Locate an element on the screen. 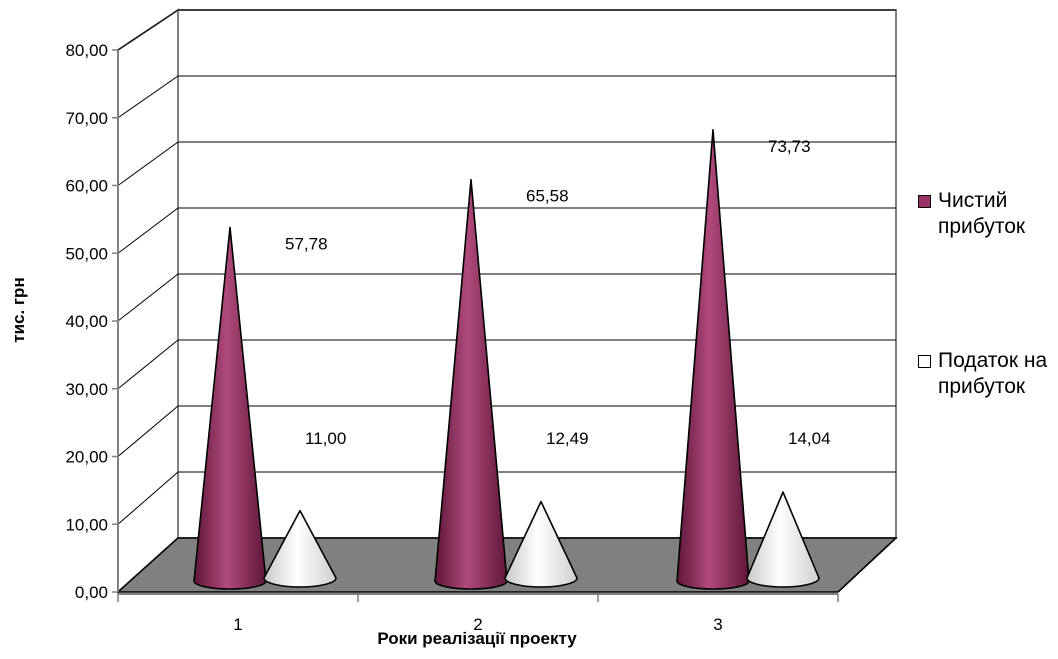  data-label-profit-tax: 11,00 is located at coordinates (325, 438).